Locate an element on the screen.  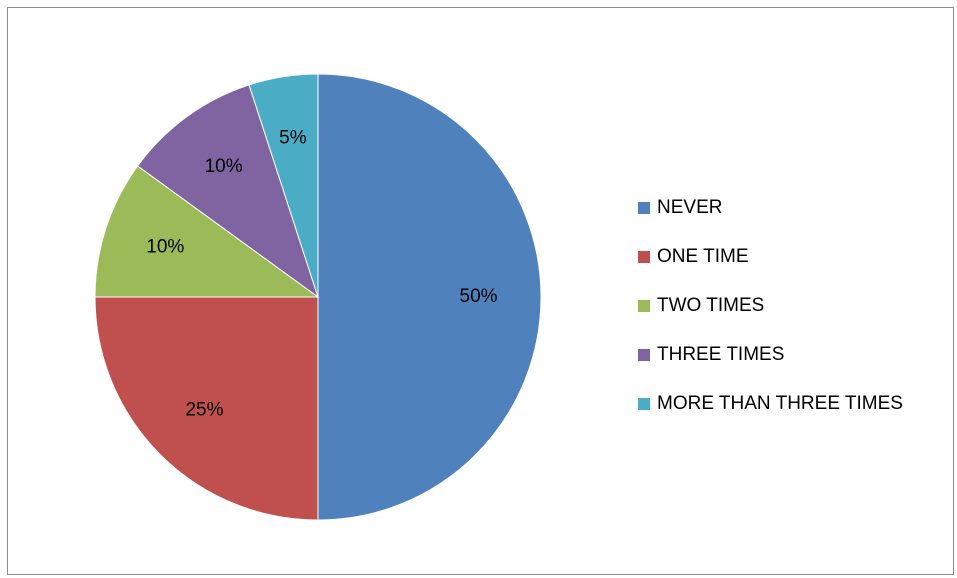
legend-item-more-than-three-times: MORE THAN THREE TIMES is located at coordinates (770, 404).